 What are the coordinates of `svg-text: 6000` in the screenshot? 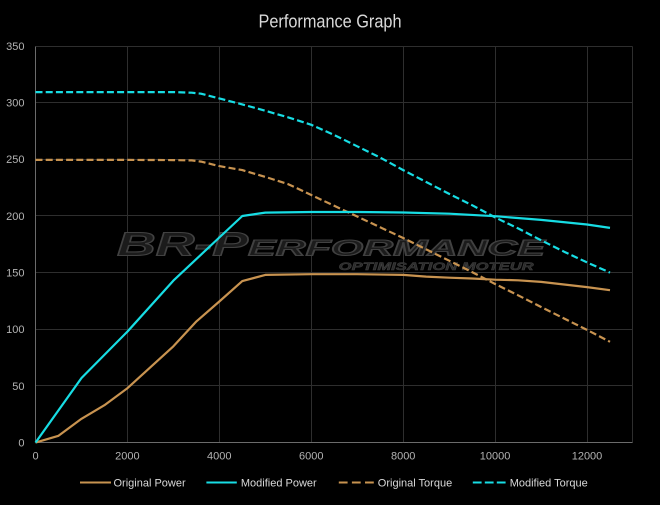 It's located at (311, 457).